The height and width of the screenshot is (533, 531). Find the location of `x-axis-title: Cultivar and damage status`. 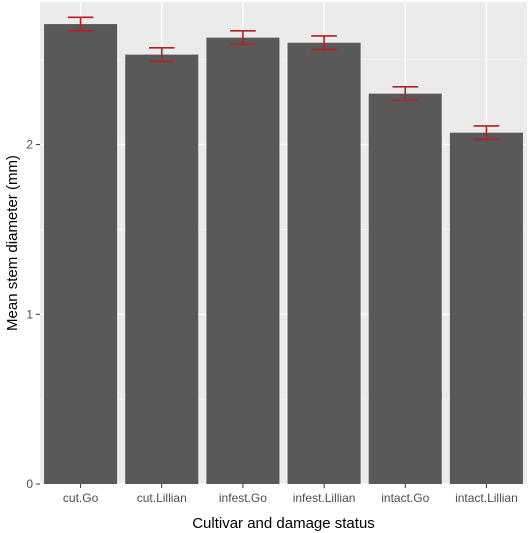

x-axis-title: Cultivar and damage status is located at coordinates (283, 523).